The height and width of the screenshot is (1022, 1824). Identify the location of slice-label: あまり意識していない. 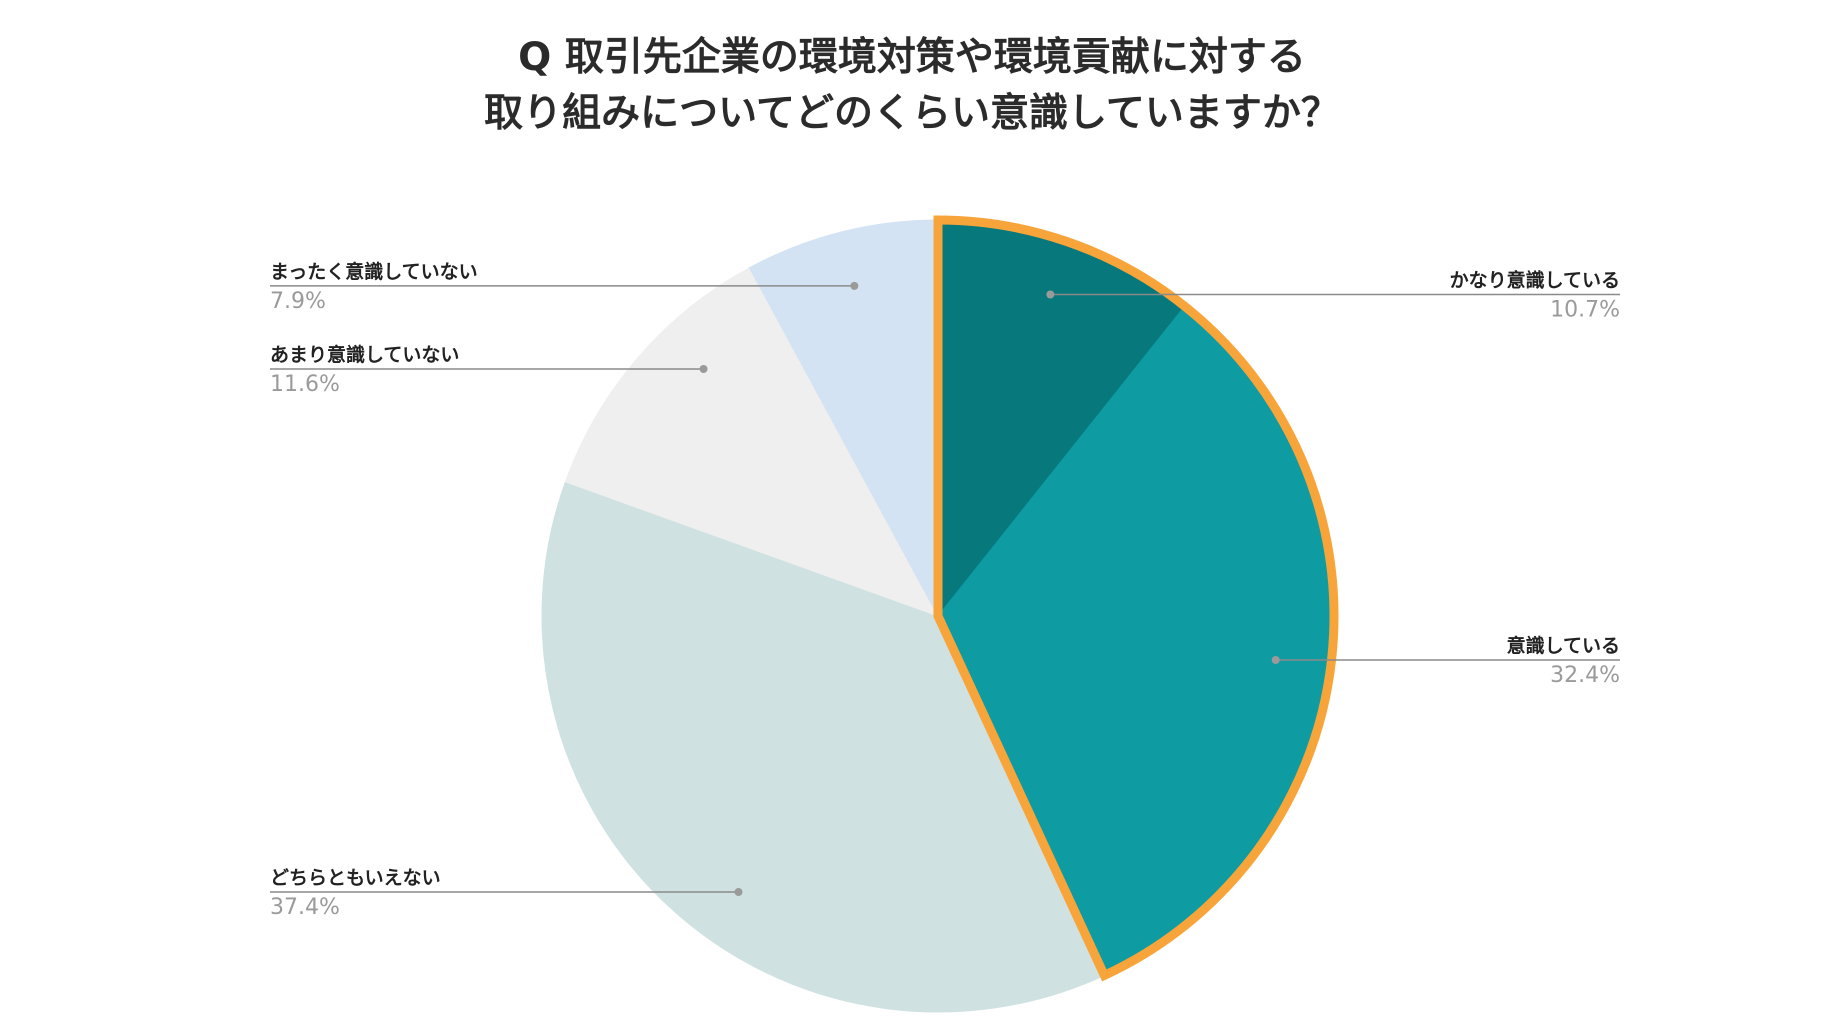
(364, 354).